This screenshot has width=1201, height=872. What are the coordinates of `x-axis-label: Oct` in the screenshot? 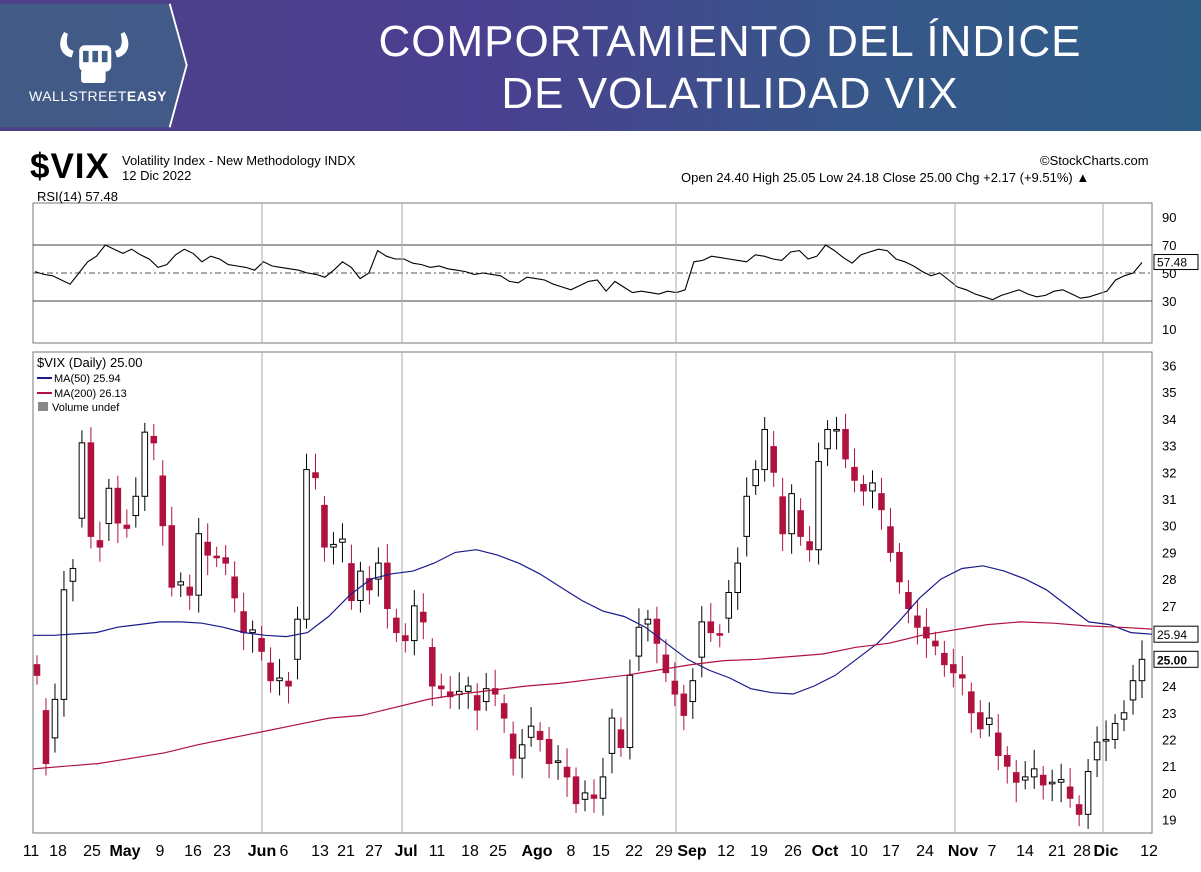 It's located at (825, 851).